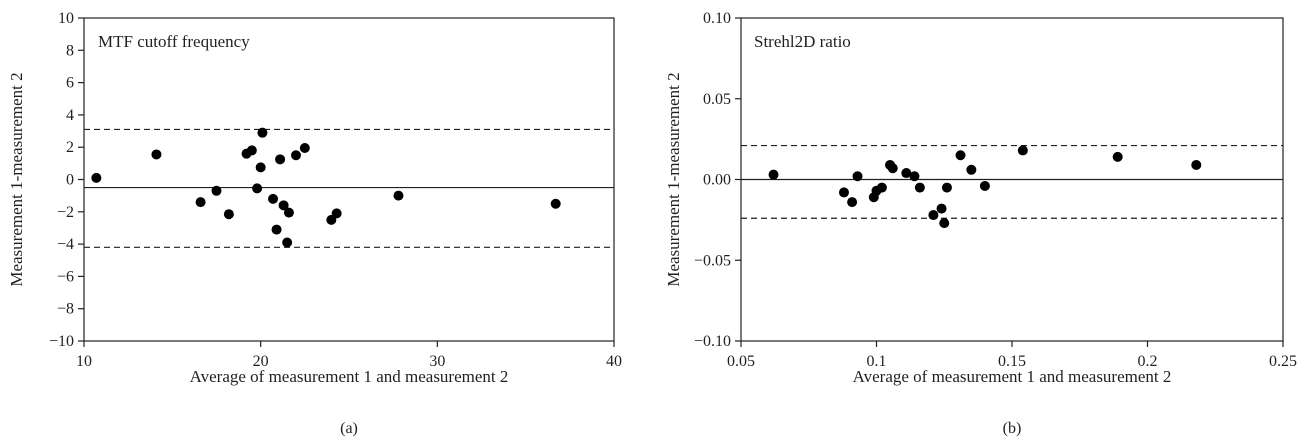 This screenshot has width=1312, height=441. What do you see at coordinates (261, 361) in the screenshot?
I see `panel-a-x-tick-label: 20` at bounding box center [261, 361].